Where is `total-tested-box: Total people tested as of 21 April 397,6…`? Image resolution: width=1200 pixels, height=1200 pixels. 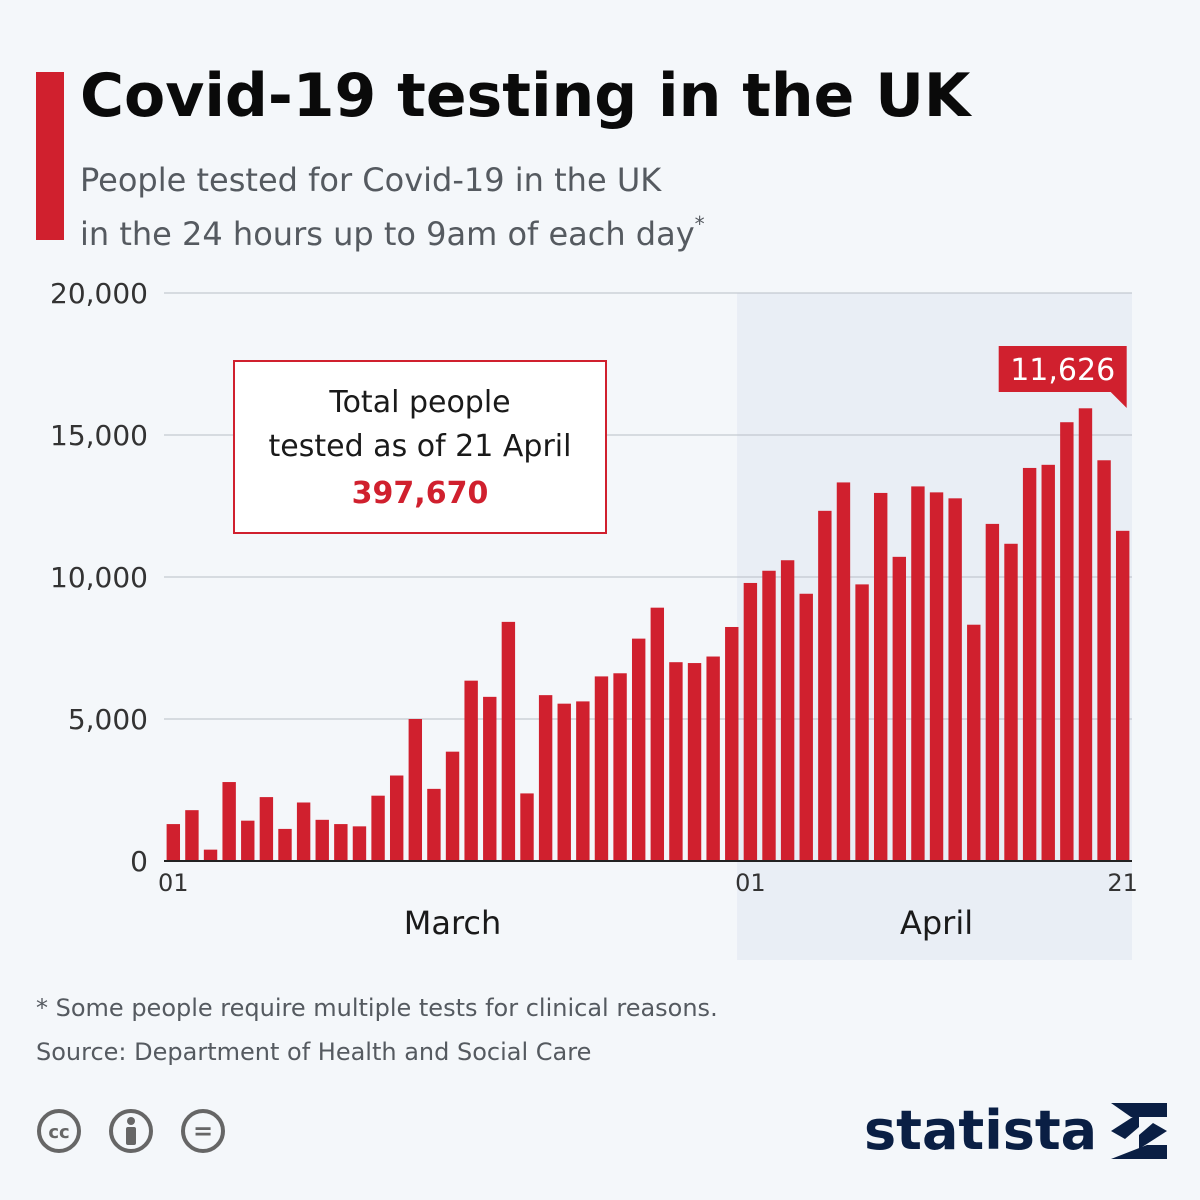 total-tested-box: Total people tested as of 21 April 397,6… is located at coordinates (420, 447).